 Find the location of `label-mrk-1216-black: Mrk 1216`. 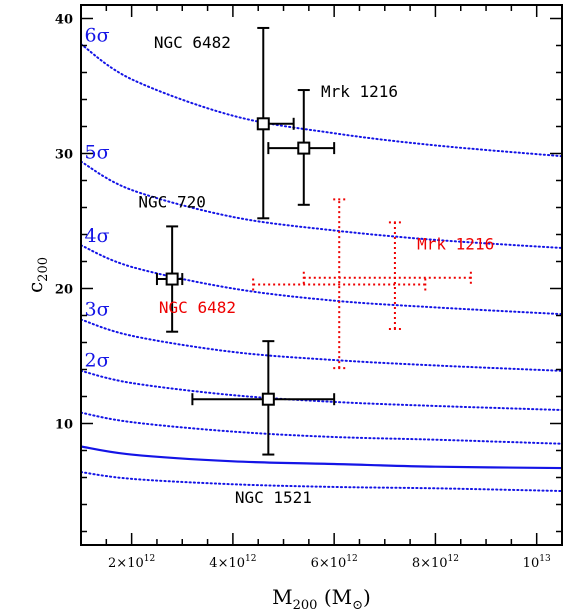

label-mrk-1216-black: Mrk 1216 is located at coordinates (359, 91).